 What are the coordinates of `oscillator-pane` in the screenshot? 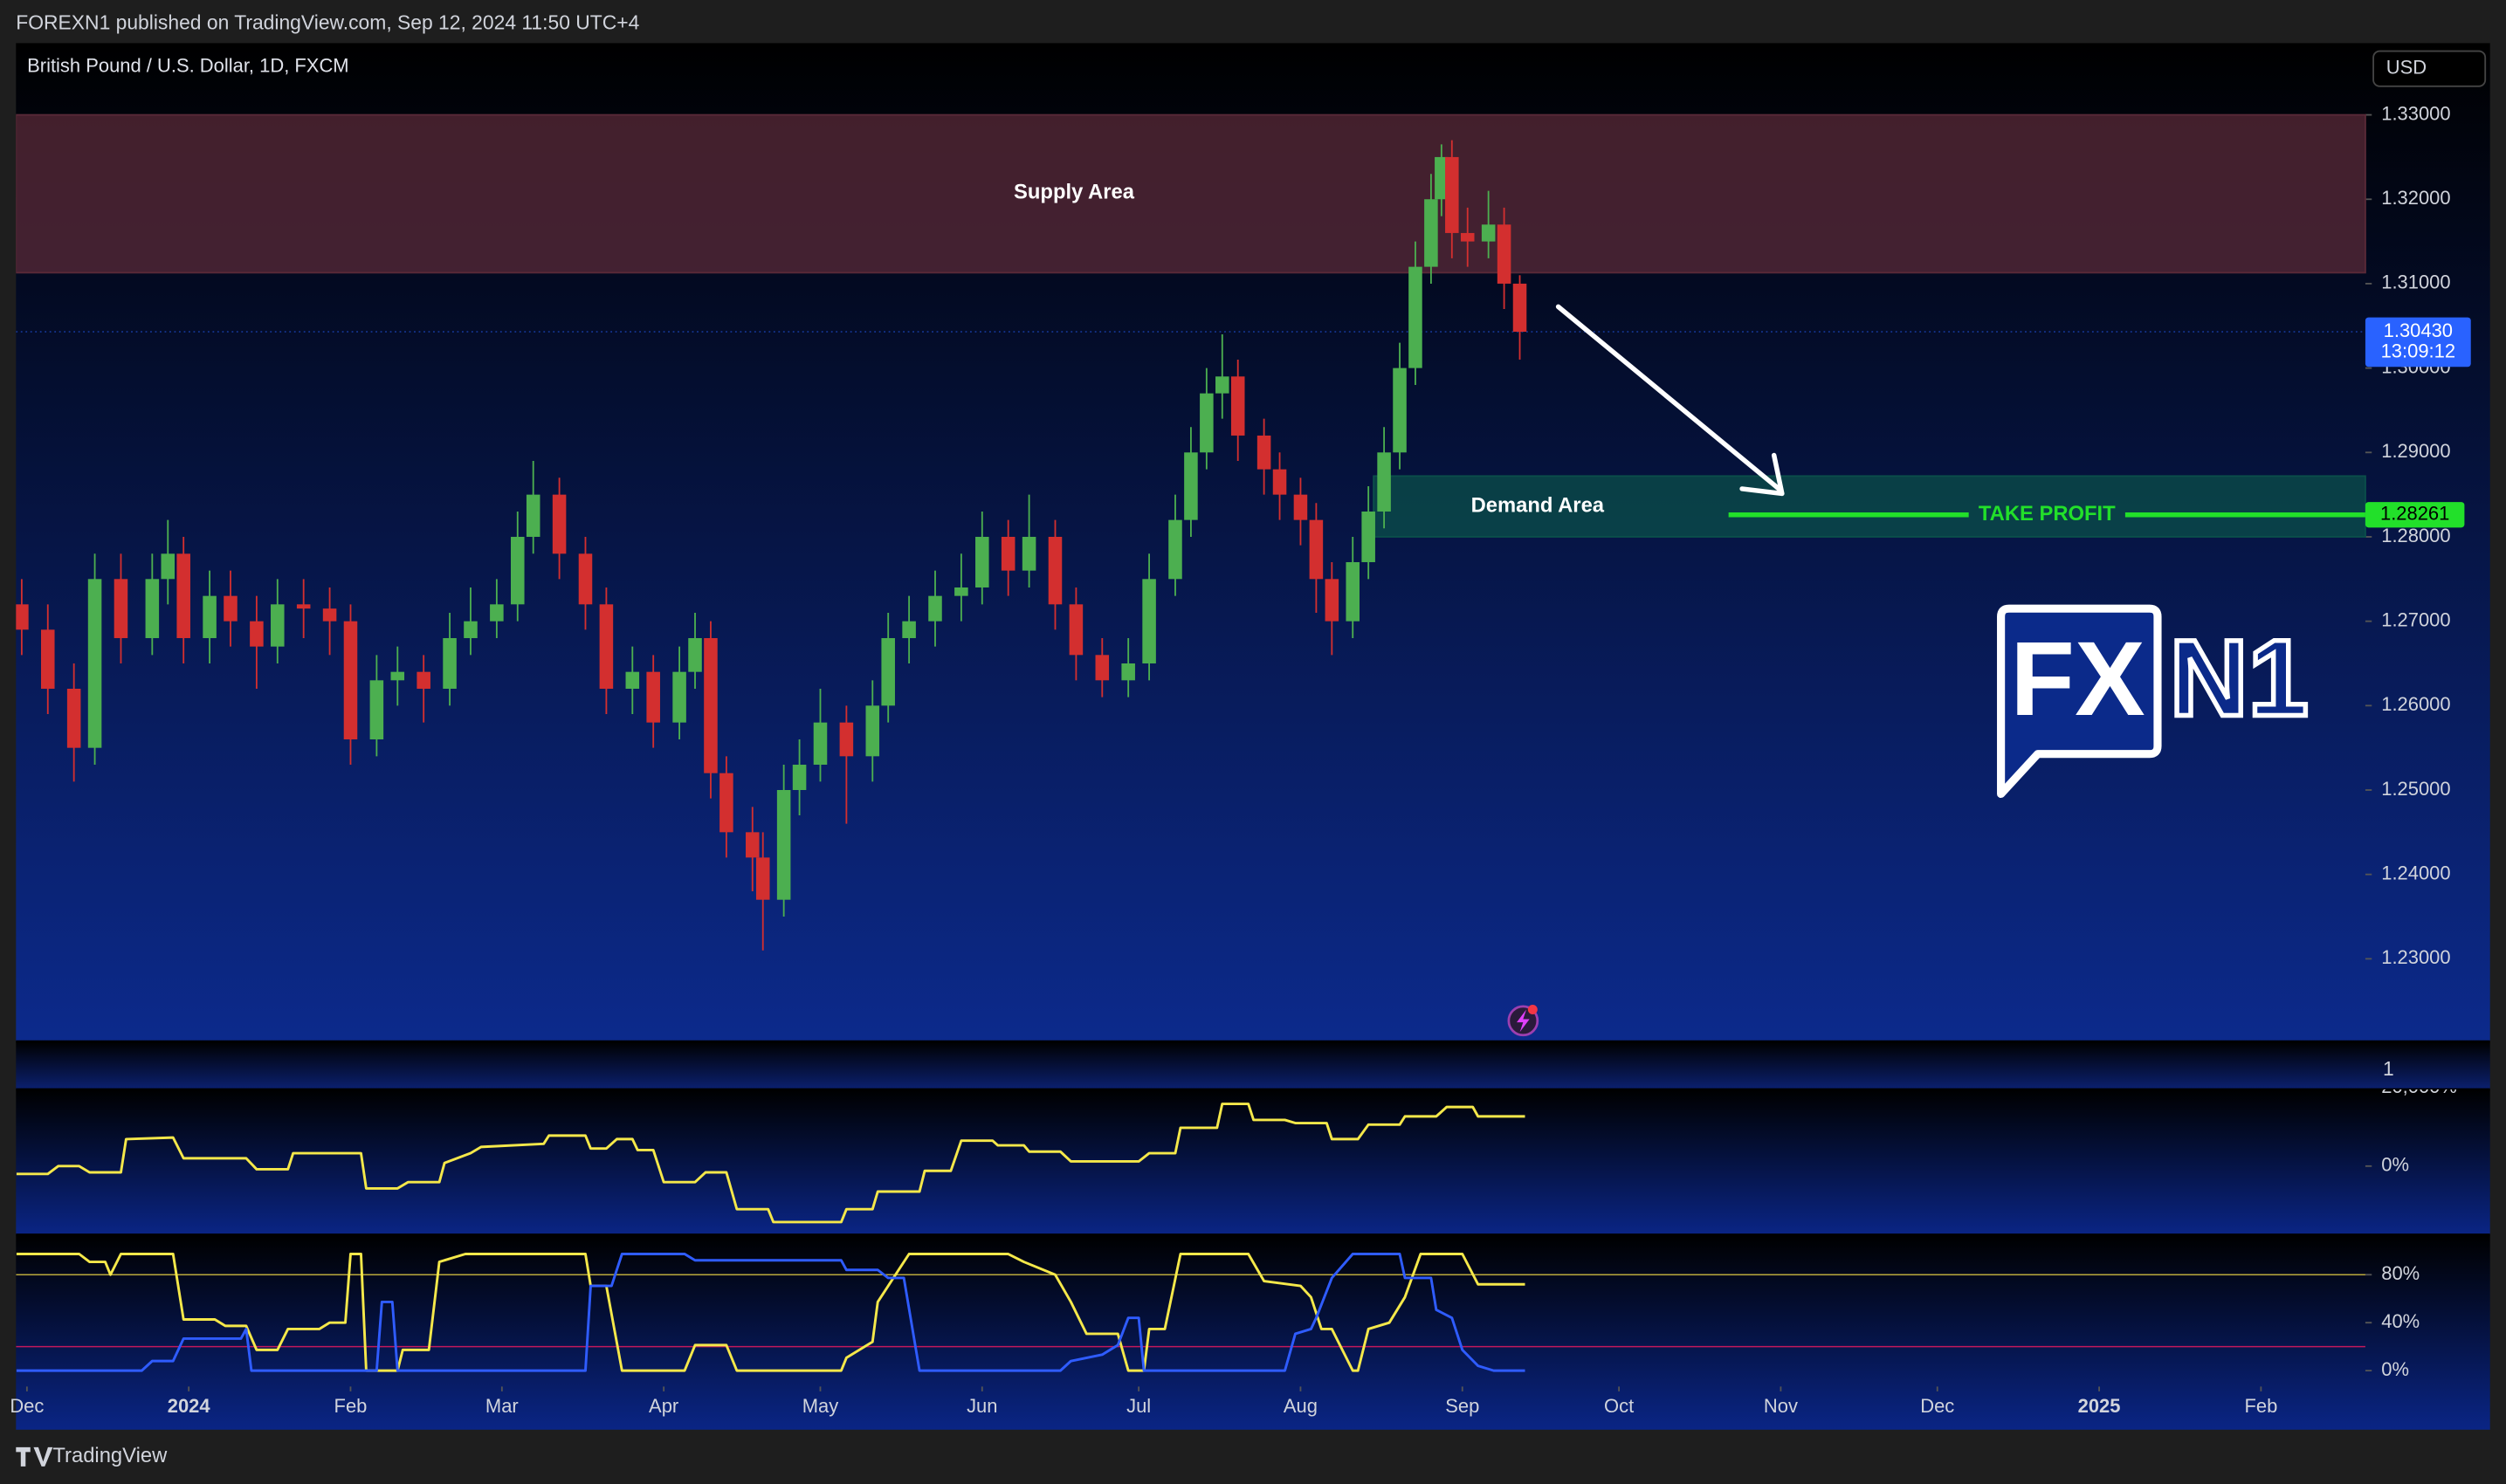 It's located at (1253, 1332).